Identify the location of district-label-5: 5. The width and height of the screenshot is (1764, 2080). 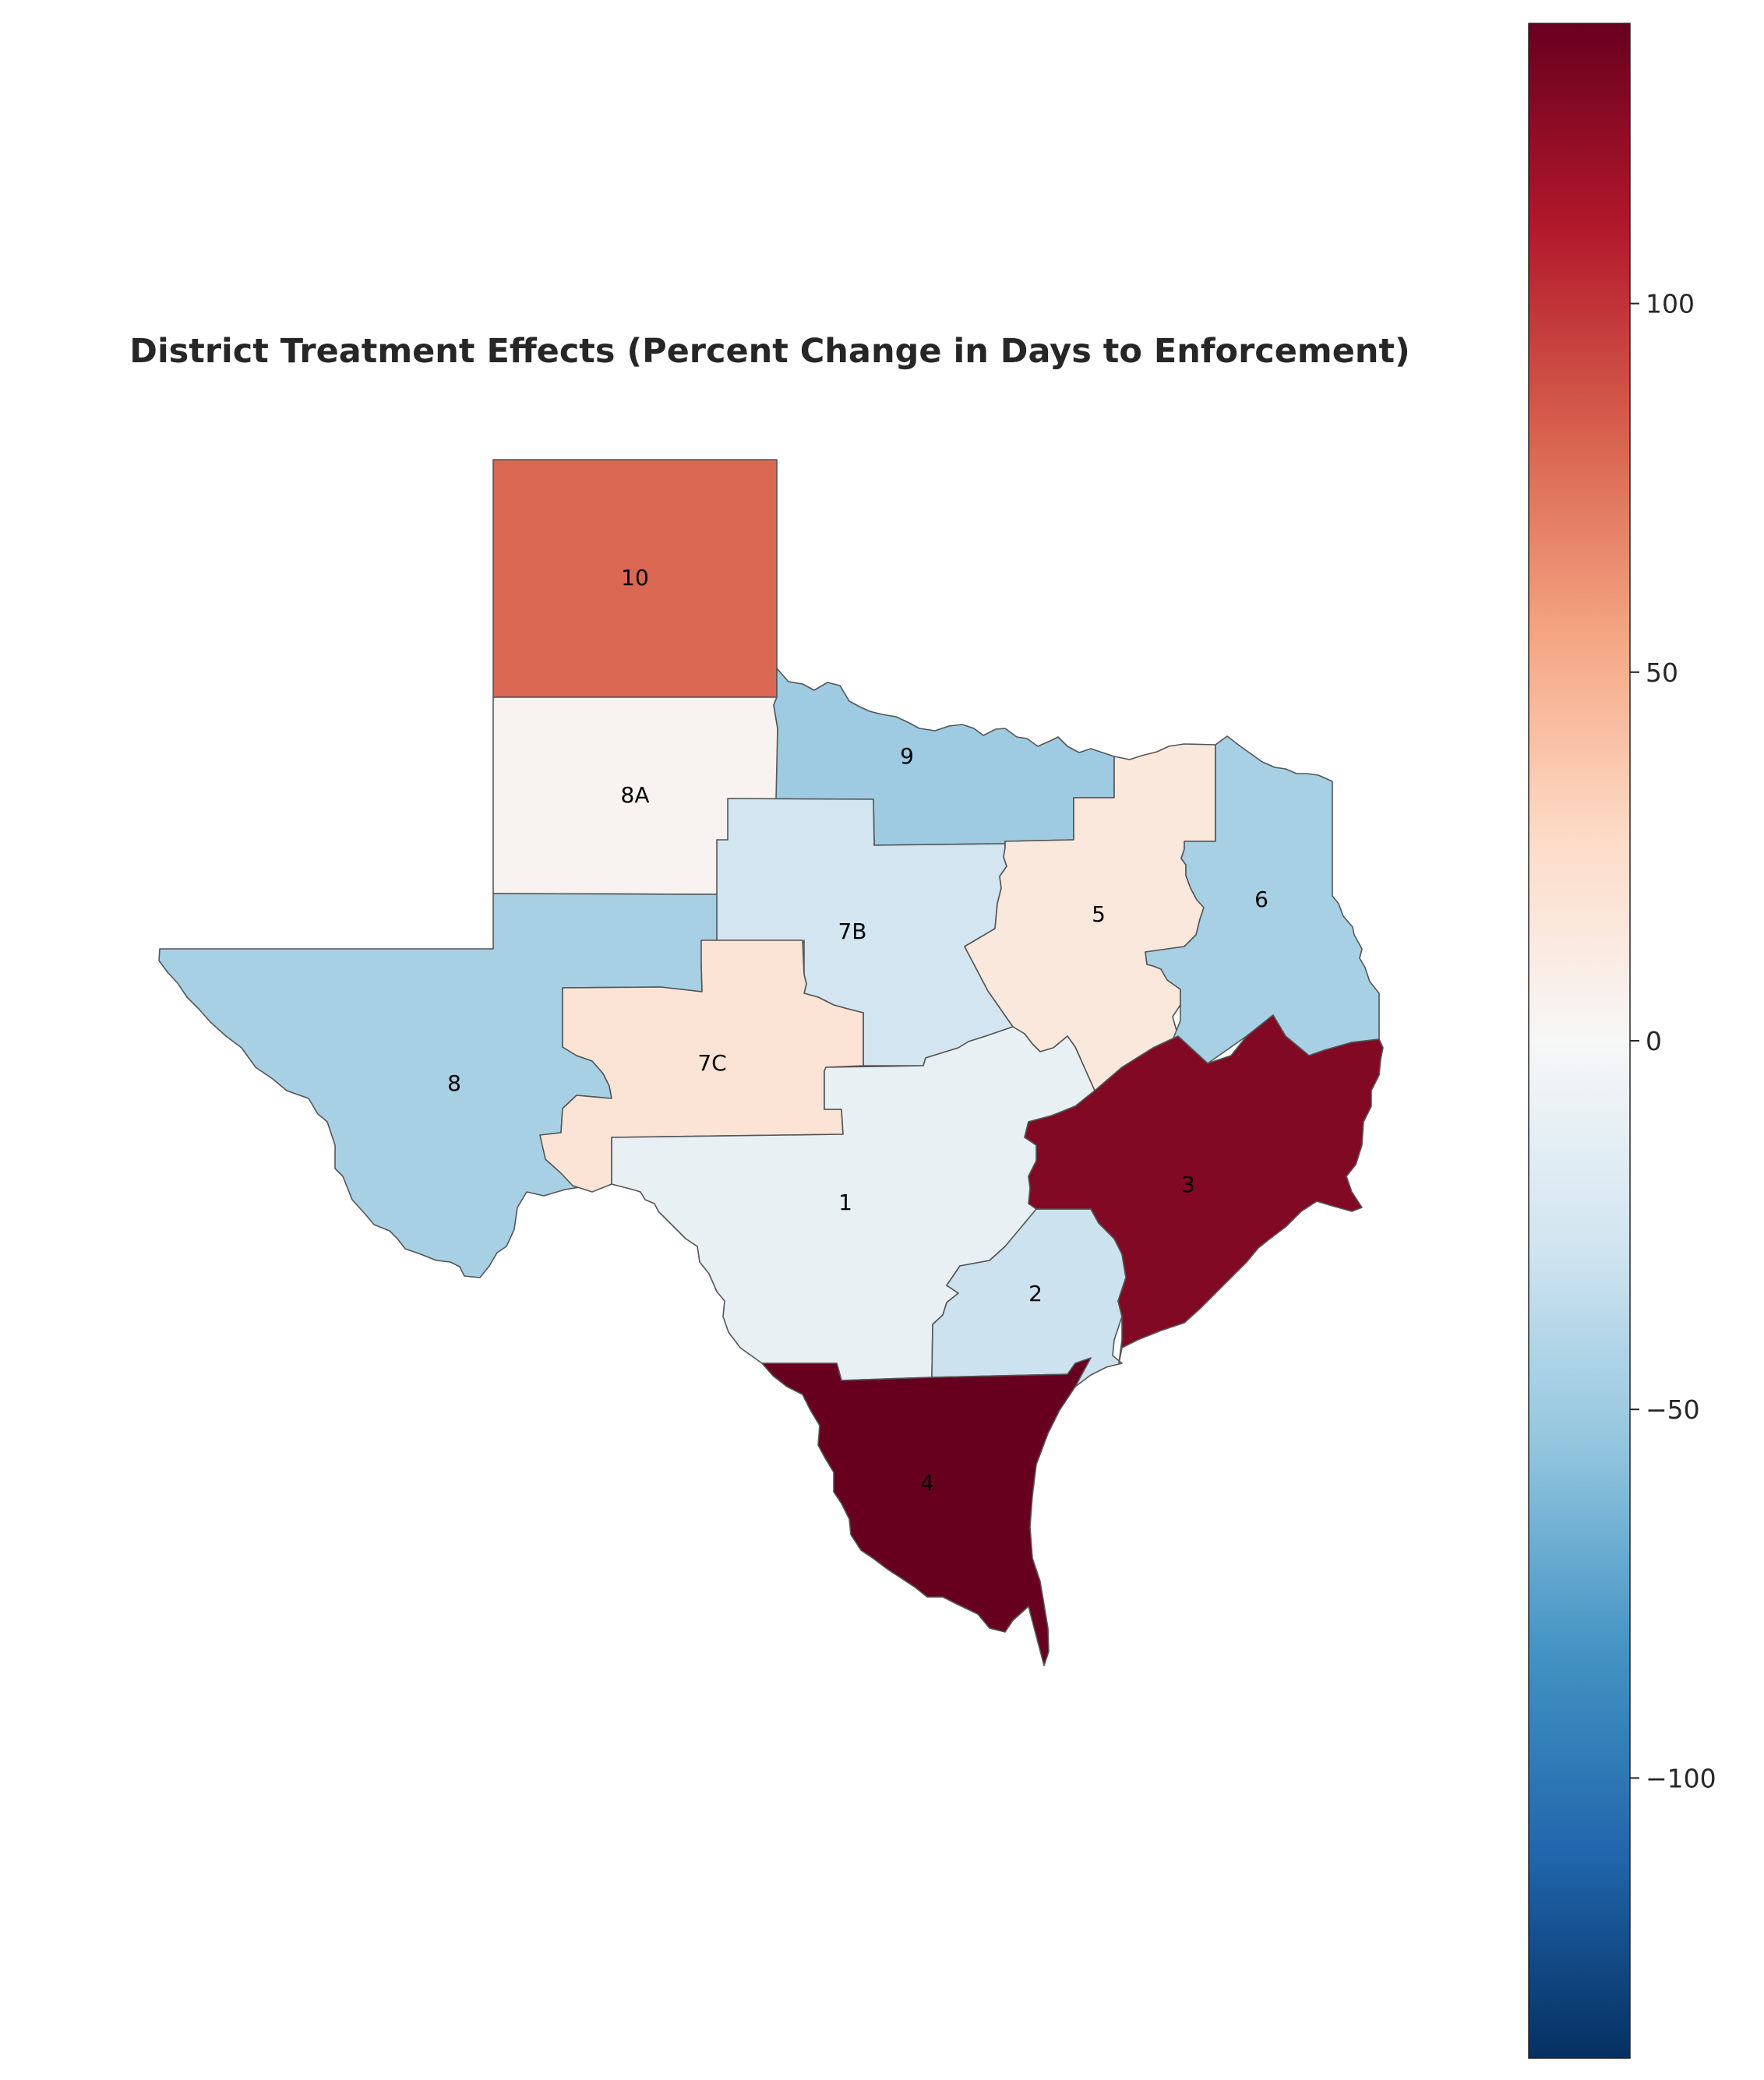
(1099, 914).